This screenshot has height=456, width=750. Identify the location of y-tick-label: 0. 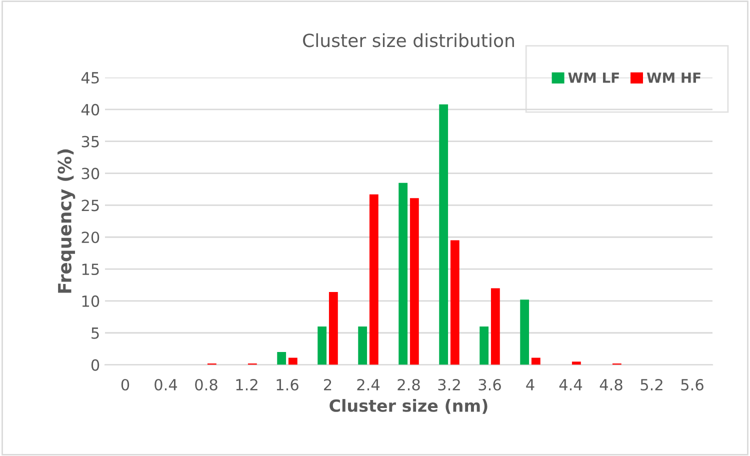
(95, 365).